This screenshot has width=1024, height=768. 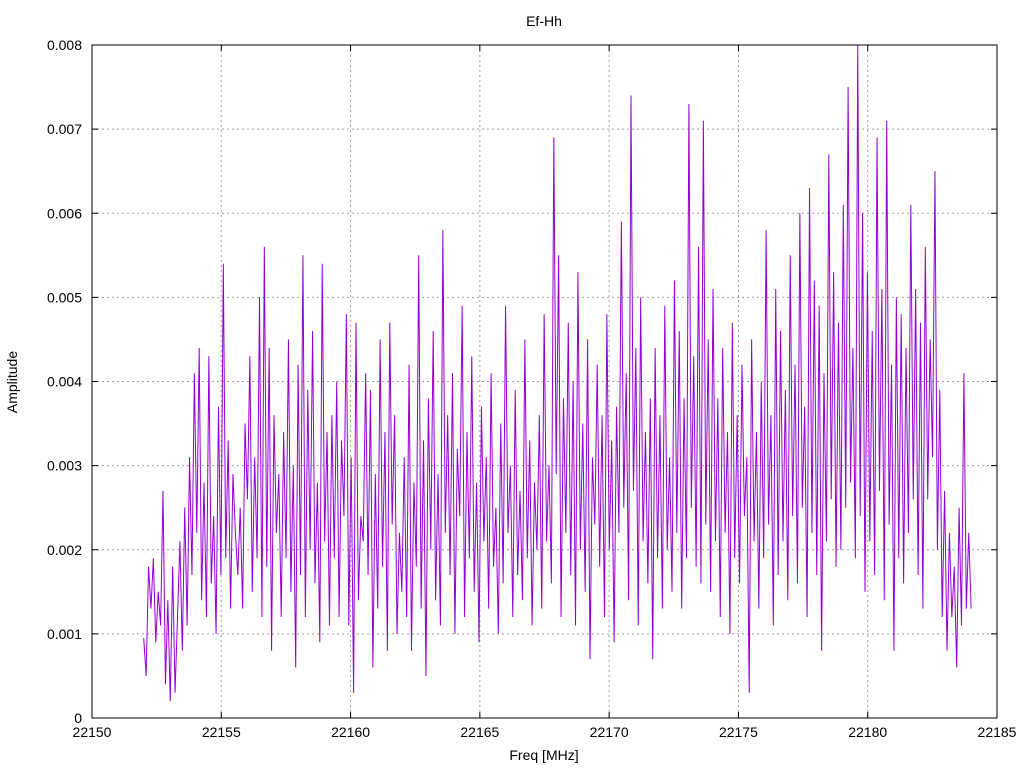 What do you see at coordinates (350, 732) in the screenshot?
I see `x-tick-label: 22160` at bounding box center [350, 732].